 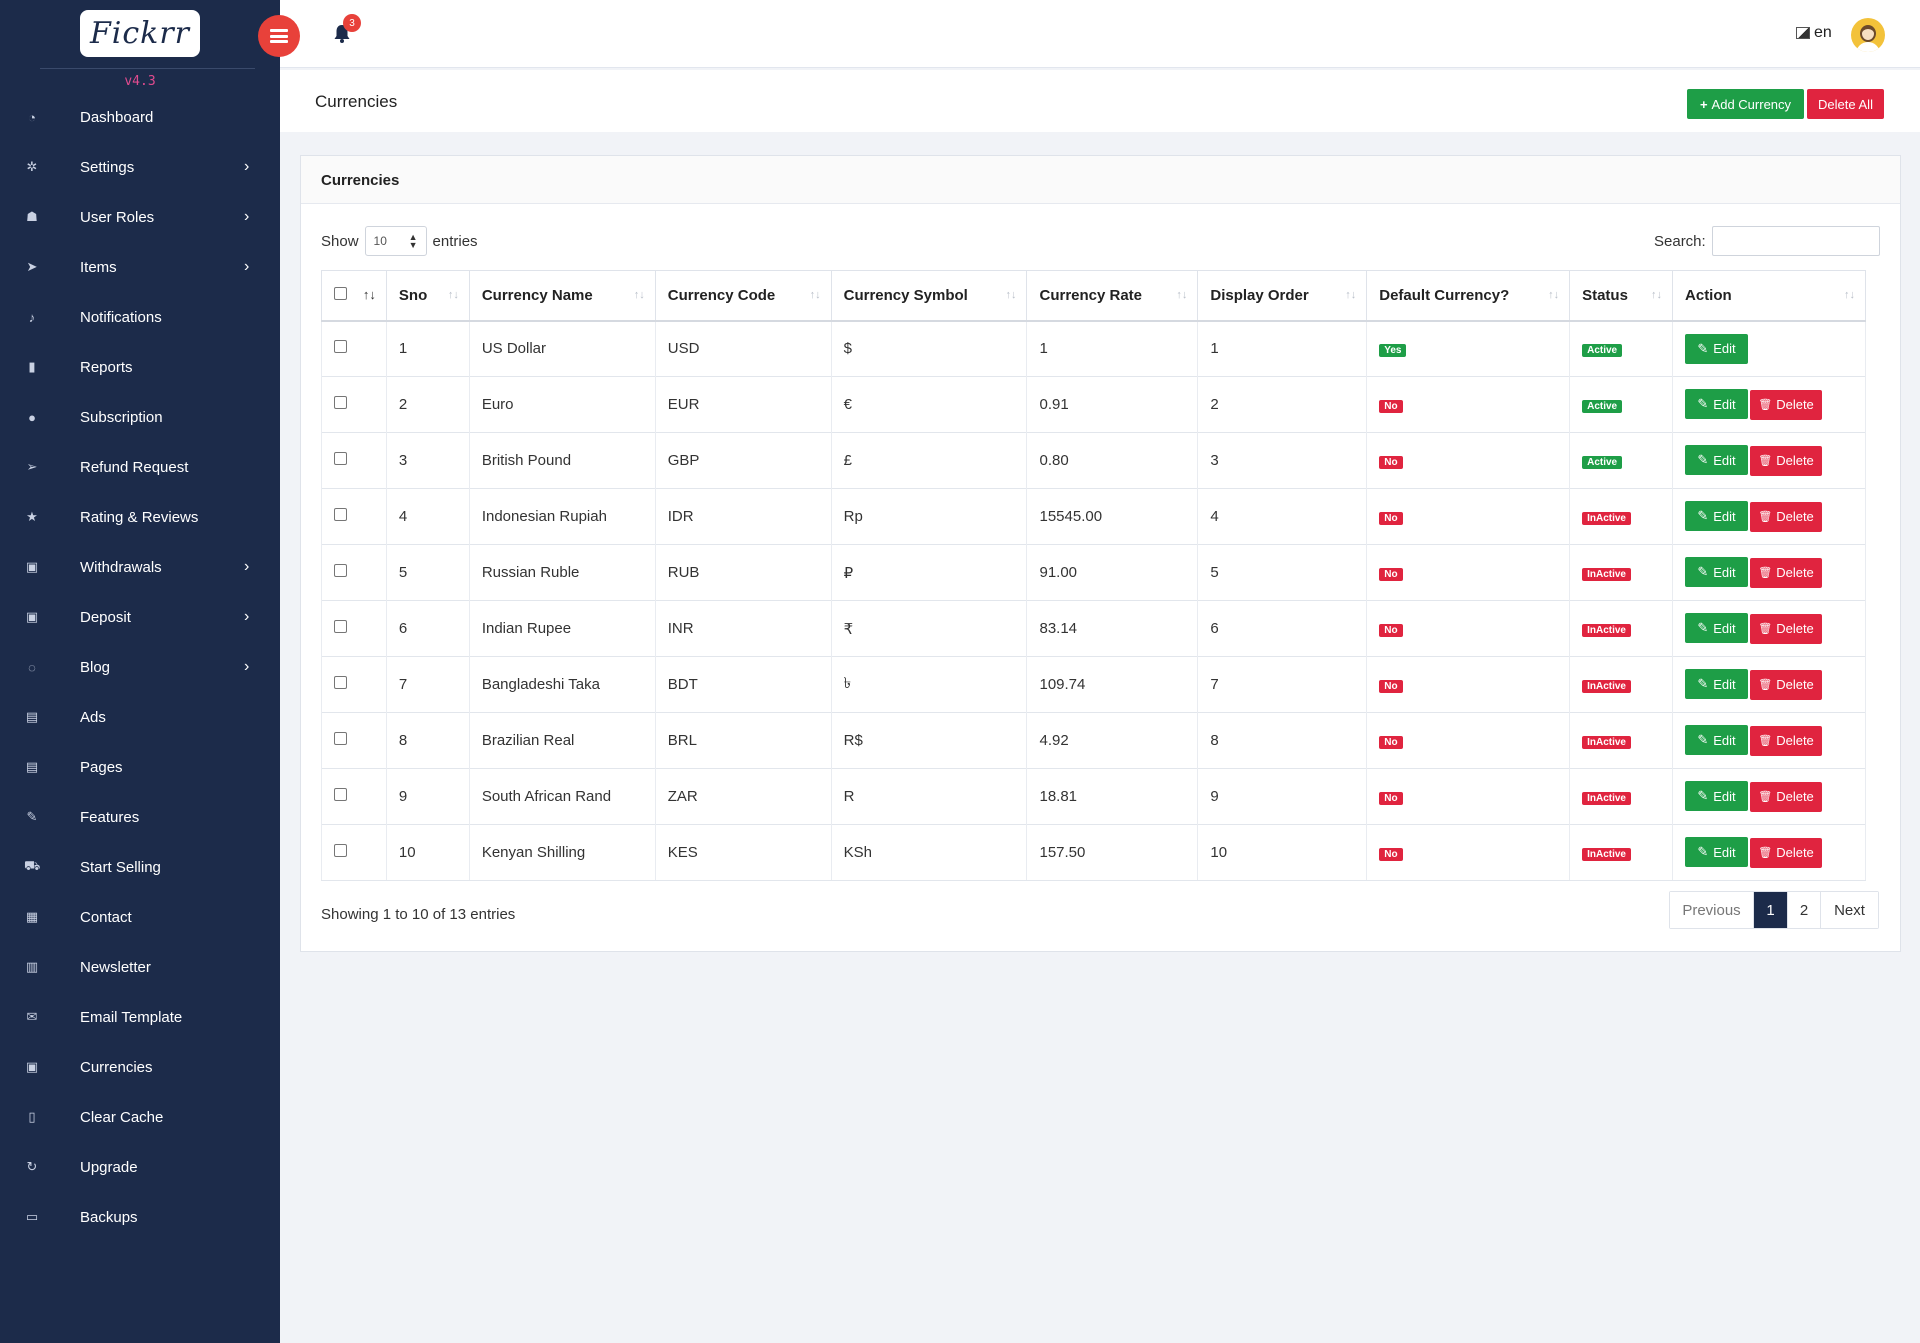 What do you see at coordinates (1112, 404) in the screenshot?
I see `currency-rate-cell: 0.91` at bounding box center [1112, 404].